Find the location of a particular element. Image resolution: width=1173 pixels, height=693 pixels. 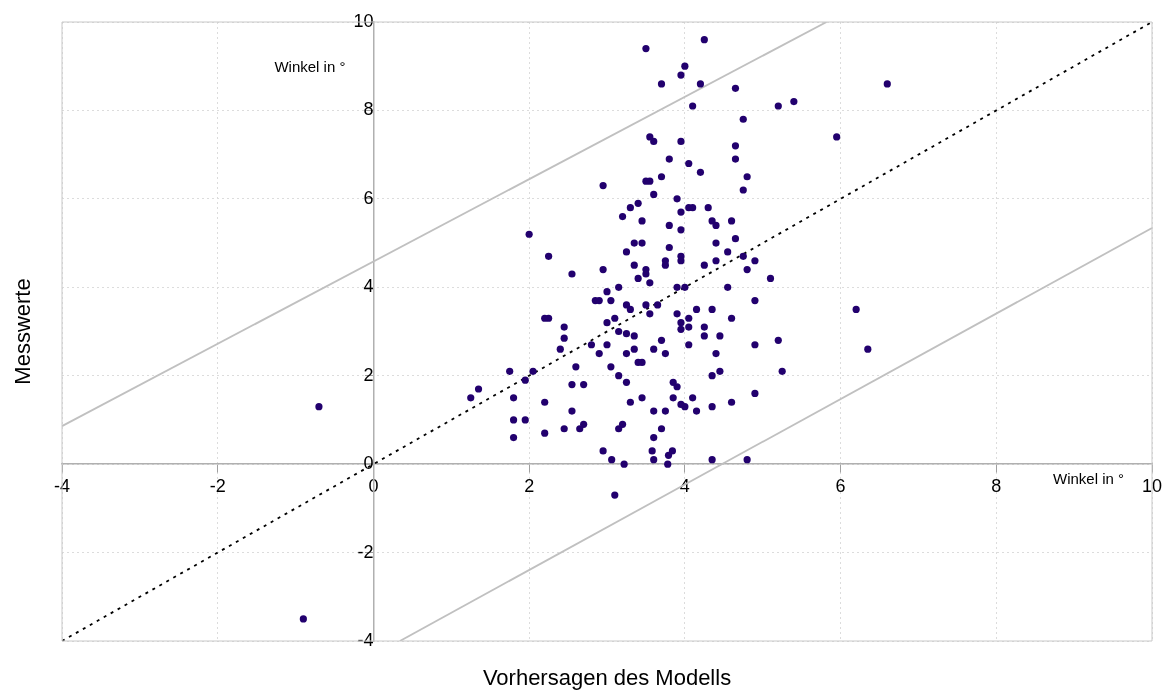

y-tick-label: 4 is located at coordinates (368, 286).